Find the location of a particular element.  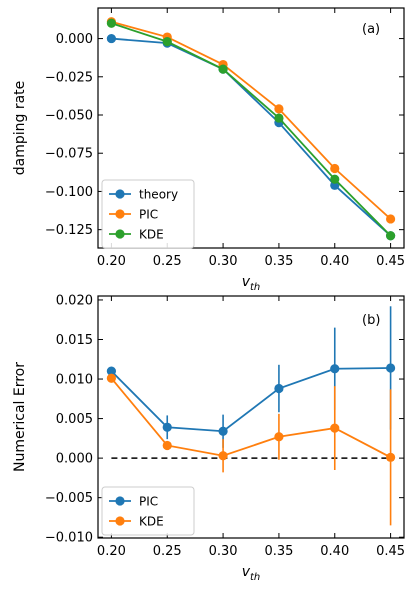

y-tick-label: 0.015 is located at coordinates (74, 340).